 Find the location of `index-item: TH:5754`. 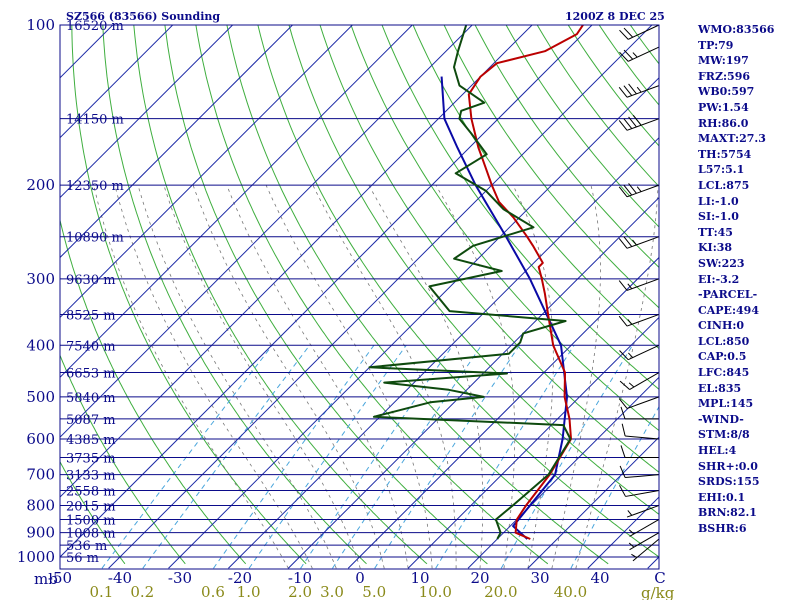

index-item: TH:5754 is located at coordinates (725, 154).